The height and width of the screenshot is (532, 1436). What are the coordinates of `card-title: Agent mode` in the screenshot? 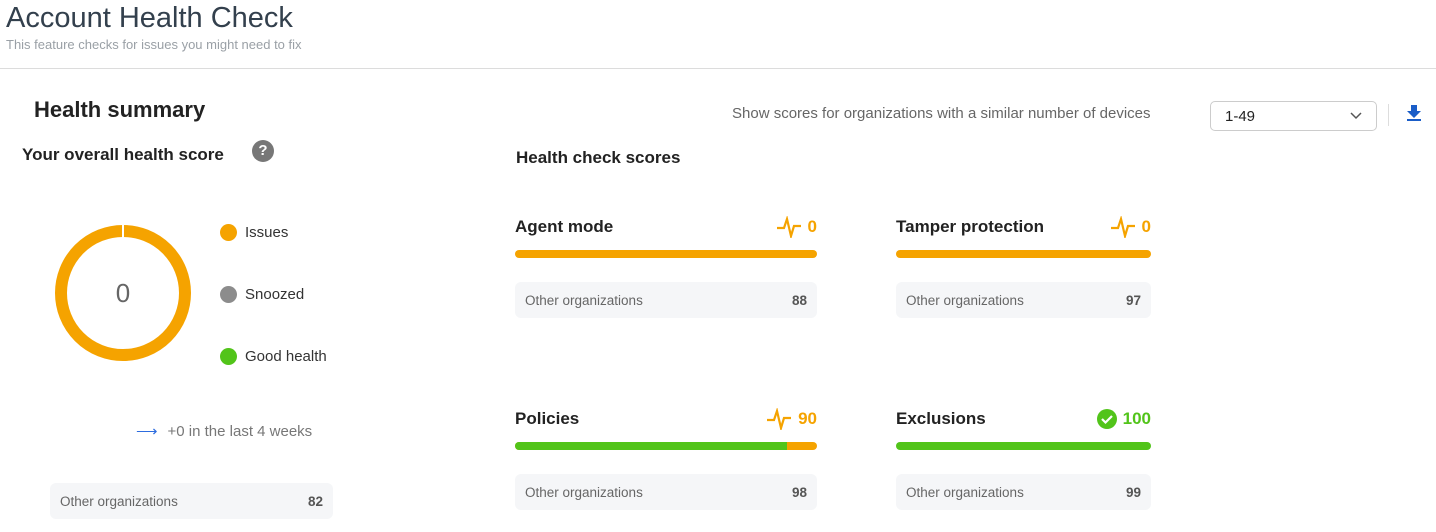 It's located at (564, 226).